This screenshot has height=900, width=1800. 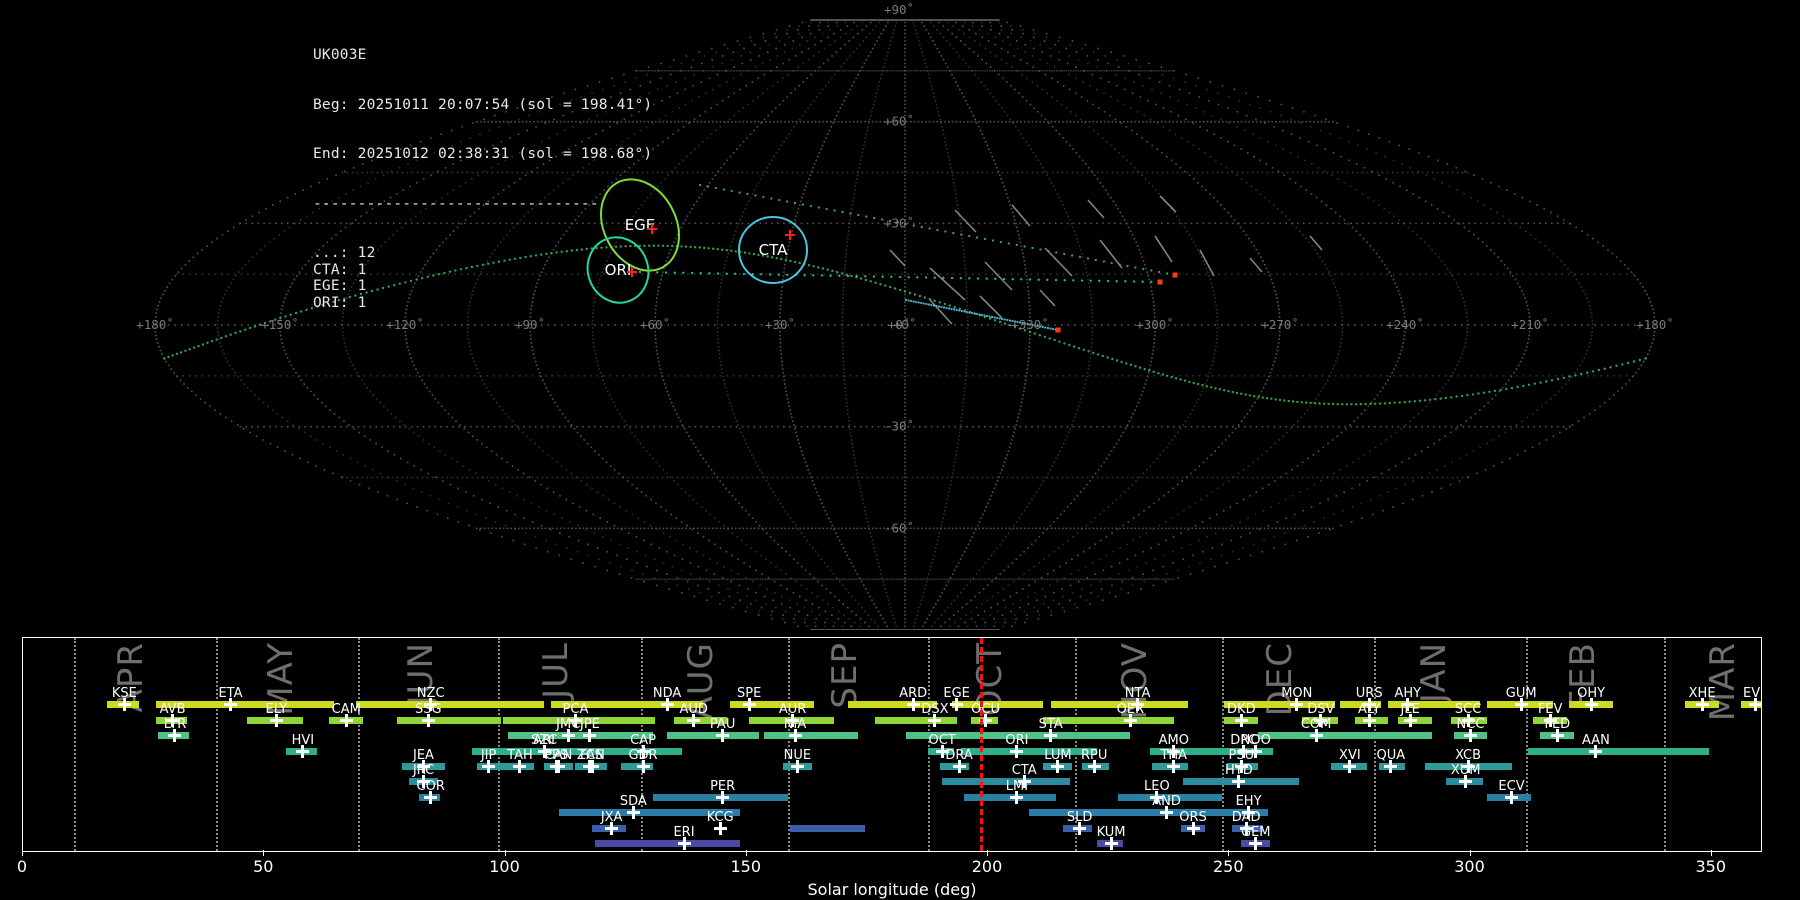 What do you see at coordinates (915, 720) in the screenshot?
I see `shower-bar-DSX` at bounding box center [915, 720].